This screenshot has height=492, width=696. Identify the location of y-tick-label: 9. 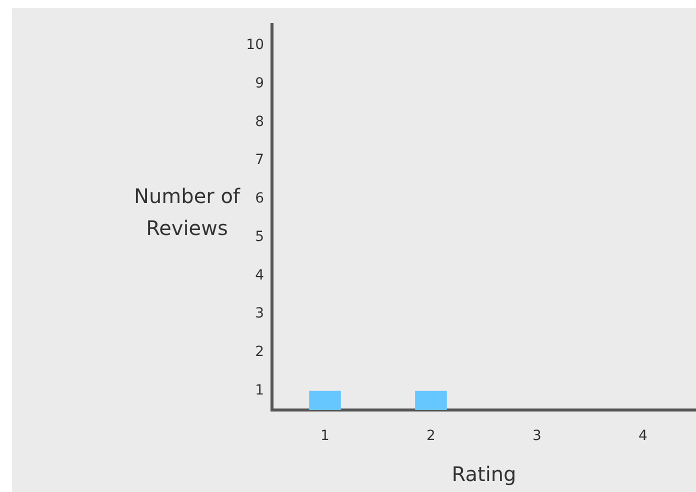
(259, 84).